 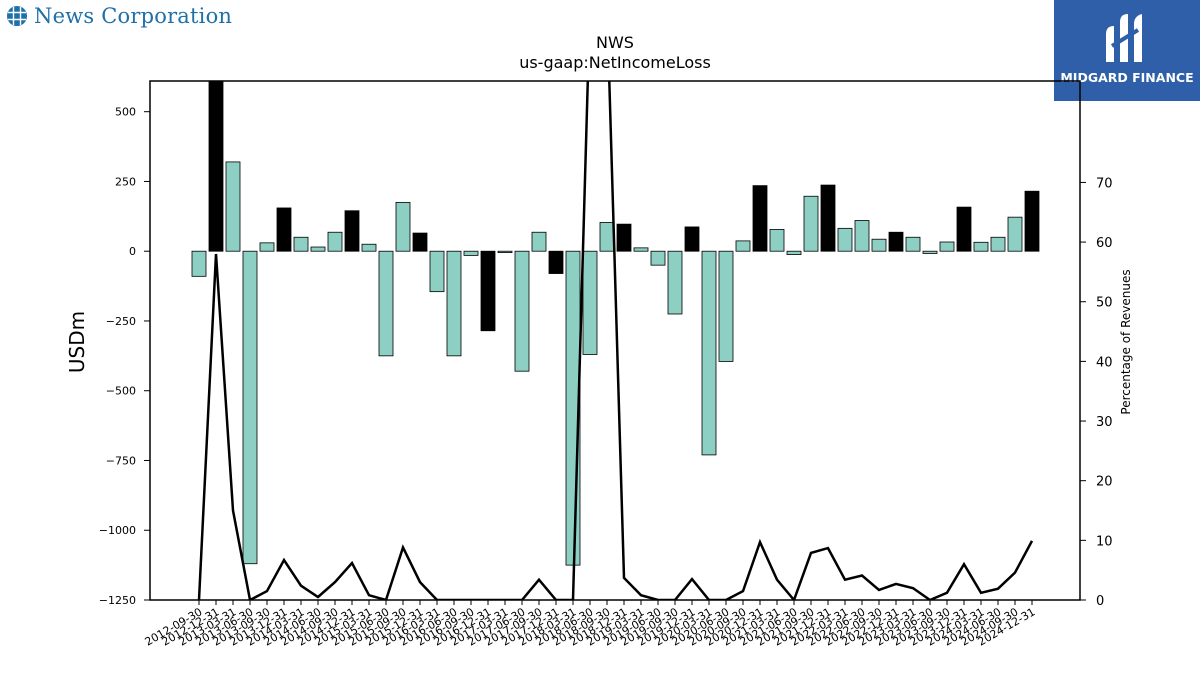 What do you see at coordinates (1104, 243) in the screenshot?
I see `y2-tick-label: 60` at bounding box center [1104, 243].